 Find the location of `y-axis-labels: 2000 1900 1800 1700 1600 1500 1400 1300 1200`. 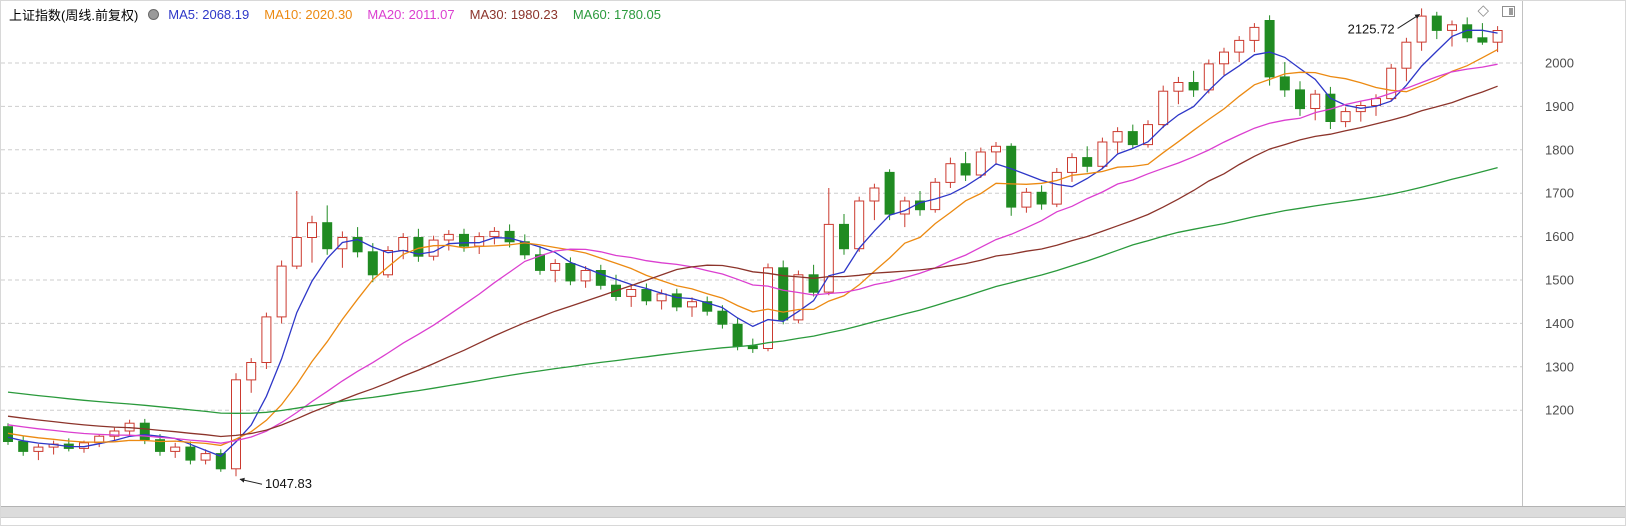

y-axis-labels: 2000 1900 1800 1700 1600 1500 1400 1300 1200 is located at coordinates (1559, 237).